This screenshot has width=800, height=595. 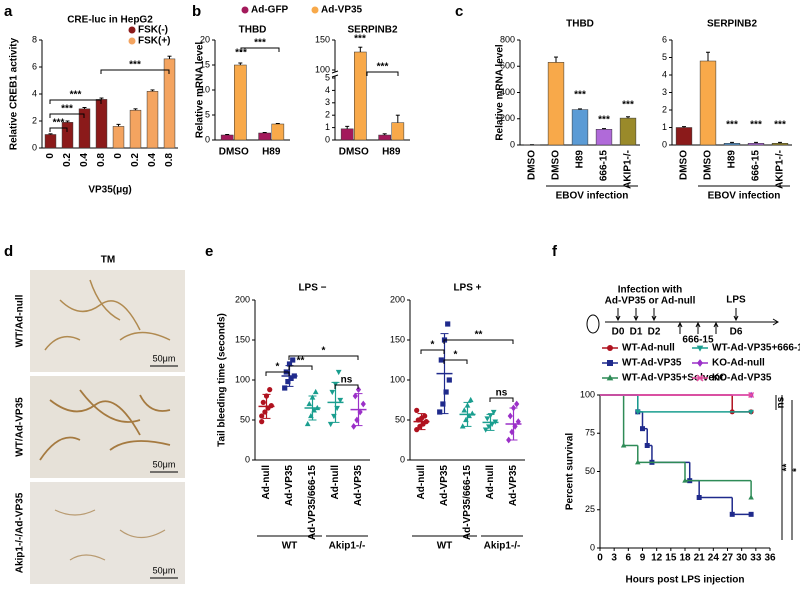 What do you see at coordinates (636, 315) in the screenshot?
I see `arrow-down` at bounding box center [636, 315].